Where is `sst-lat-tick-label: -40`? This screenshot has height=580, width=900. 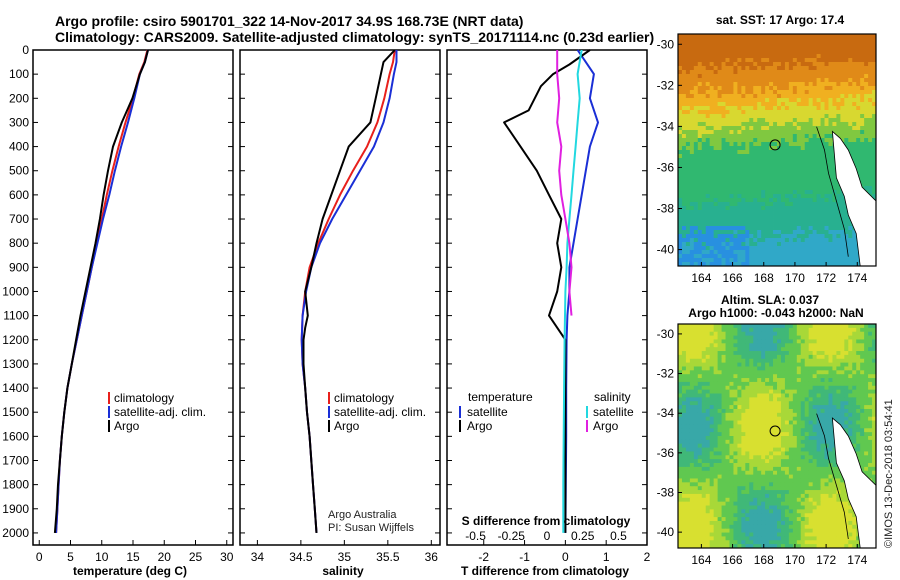
sst-lat-tick-label: -40 is located at coordinates (666, 250).